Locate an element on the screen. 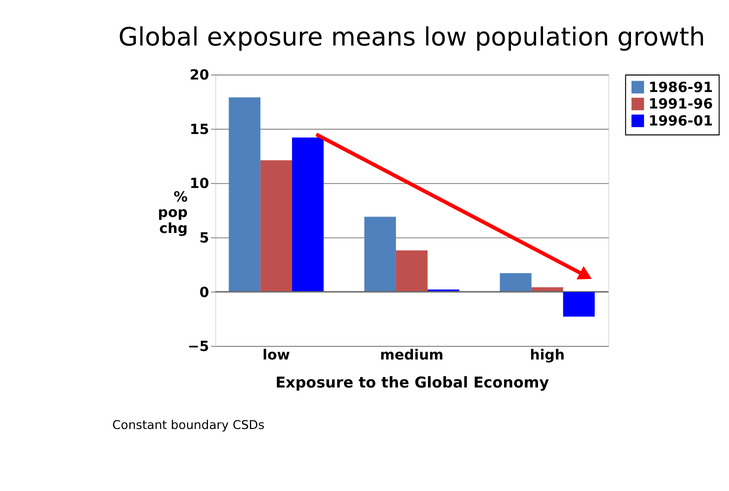  y-tick-label: 0 is located at coordinates (204, 292).